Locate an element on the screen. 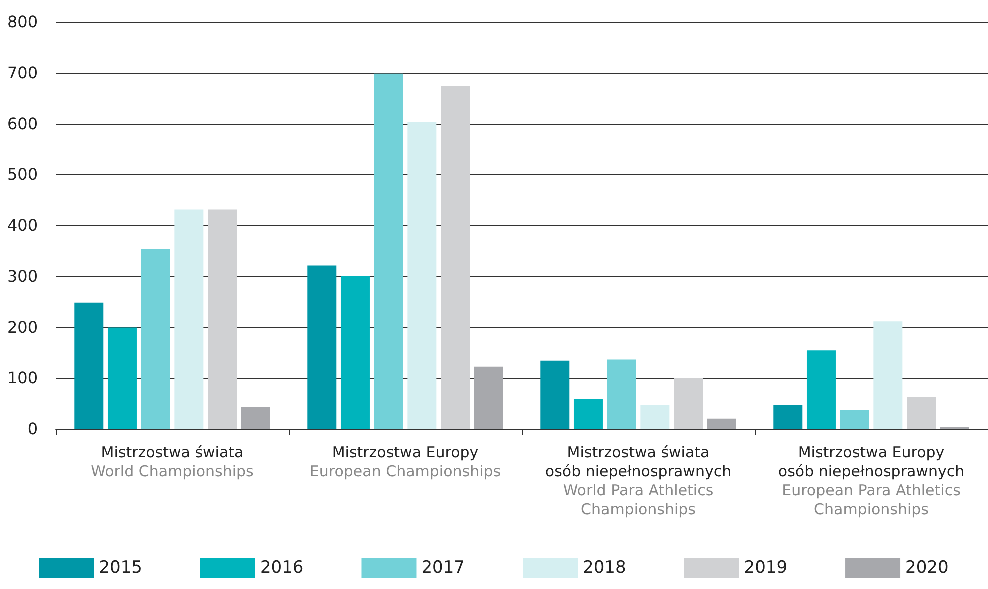  x-tick-label: Mistrzostwa Europy osób niepełnosprawnych European Para Athletics Championships is located at coordinates (871, 481).